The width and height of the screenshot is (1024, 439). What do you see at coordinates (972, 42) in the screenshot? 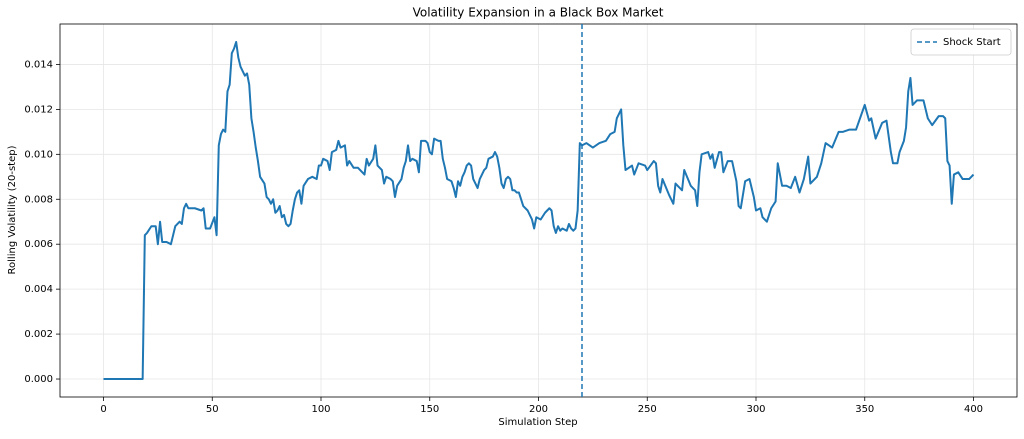
I see `legend-label: Shock Start` at bounding box center [972, 42].